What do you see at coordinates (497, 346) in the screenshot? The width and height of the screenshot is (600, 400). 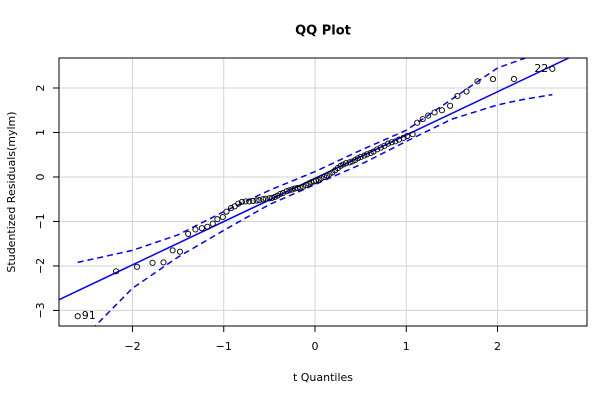 I see `x-tick-label: 2` at bounding box center [497, 346].